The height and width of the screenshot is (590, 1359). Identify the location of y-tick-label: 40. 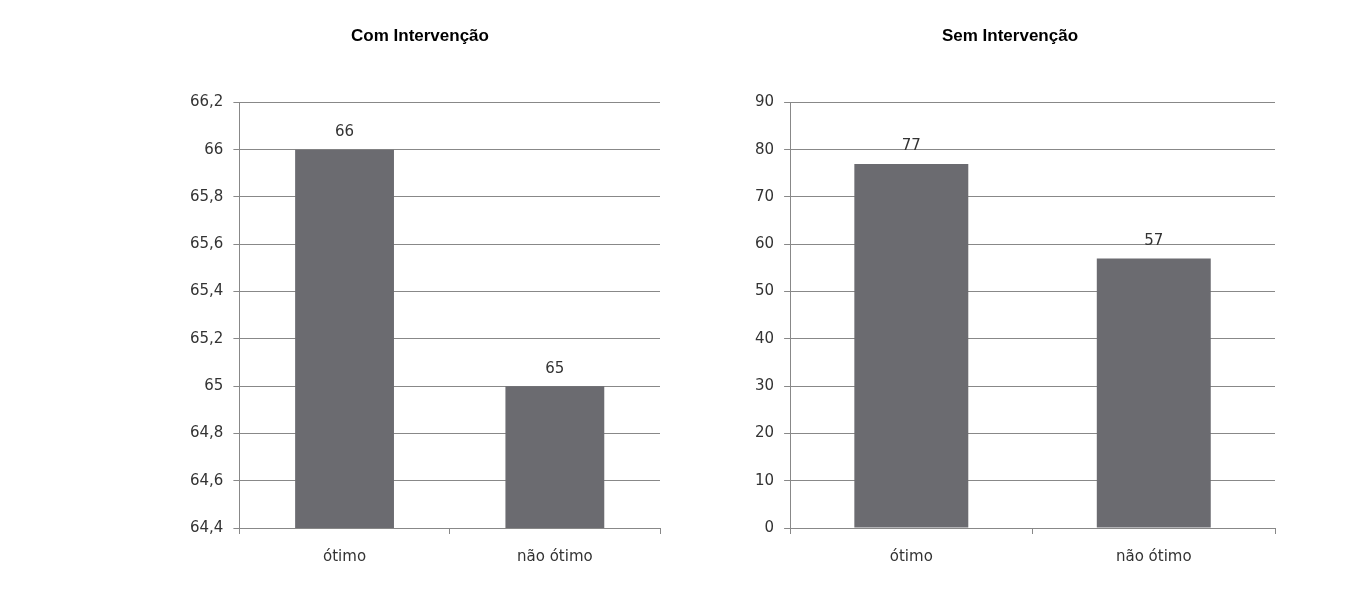
(764, 337).